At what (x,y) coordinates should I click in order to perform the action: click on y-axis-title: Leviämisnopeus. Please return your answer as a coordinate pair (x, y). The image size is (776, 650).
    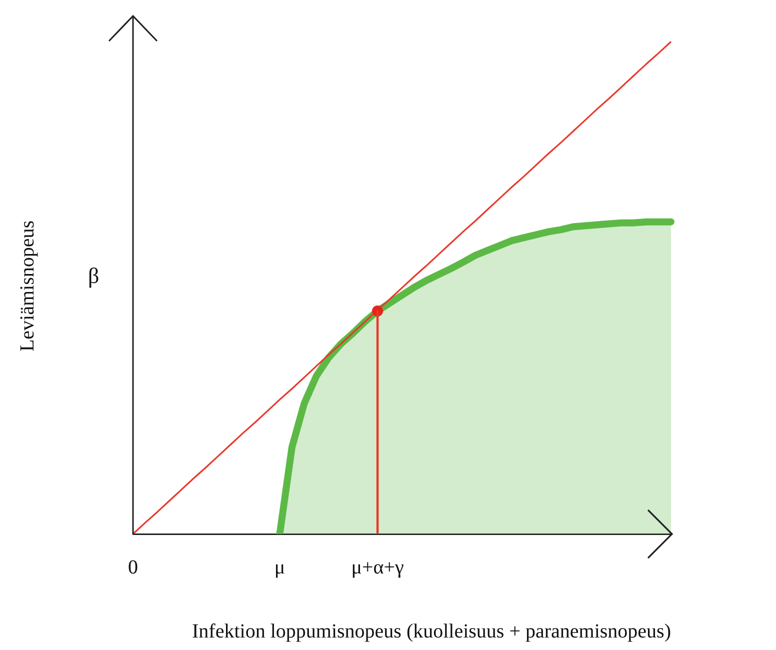
    Looking at the image, I should click on (28, 286).